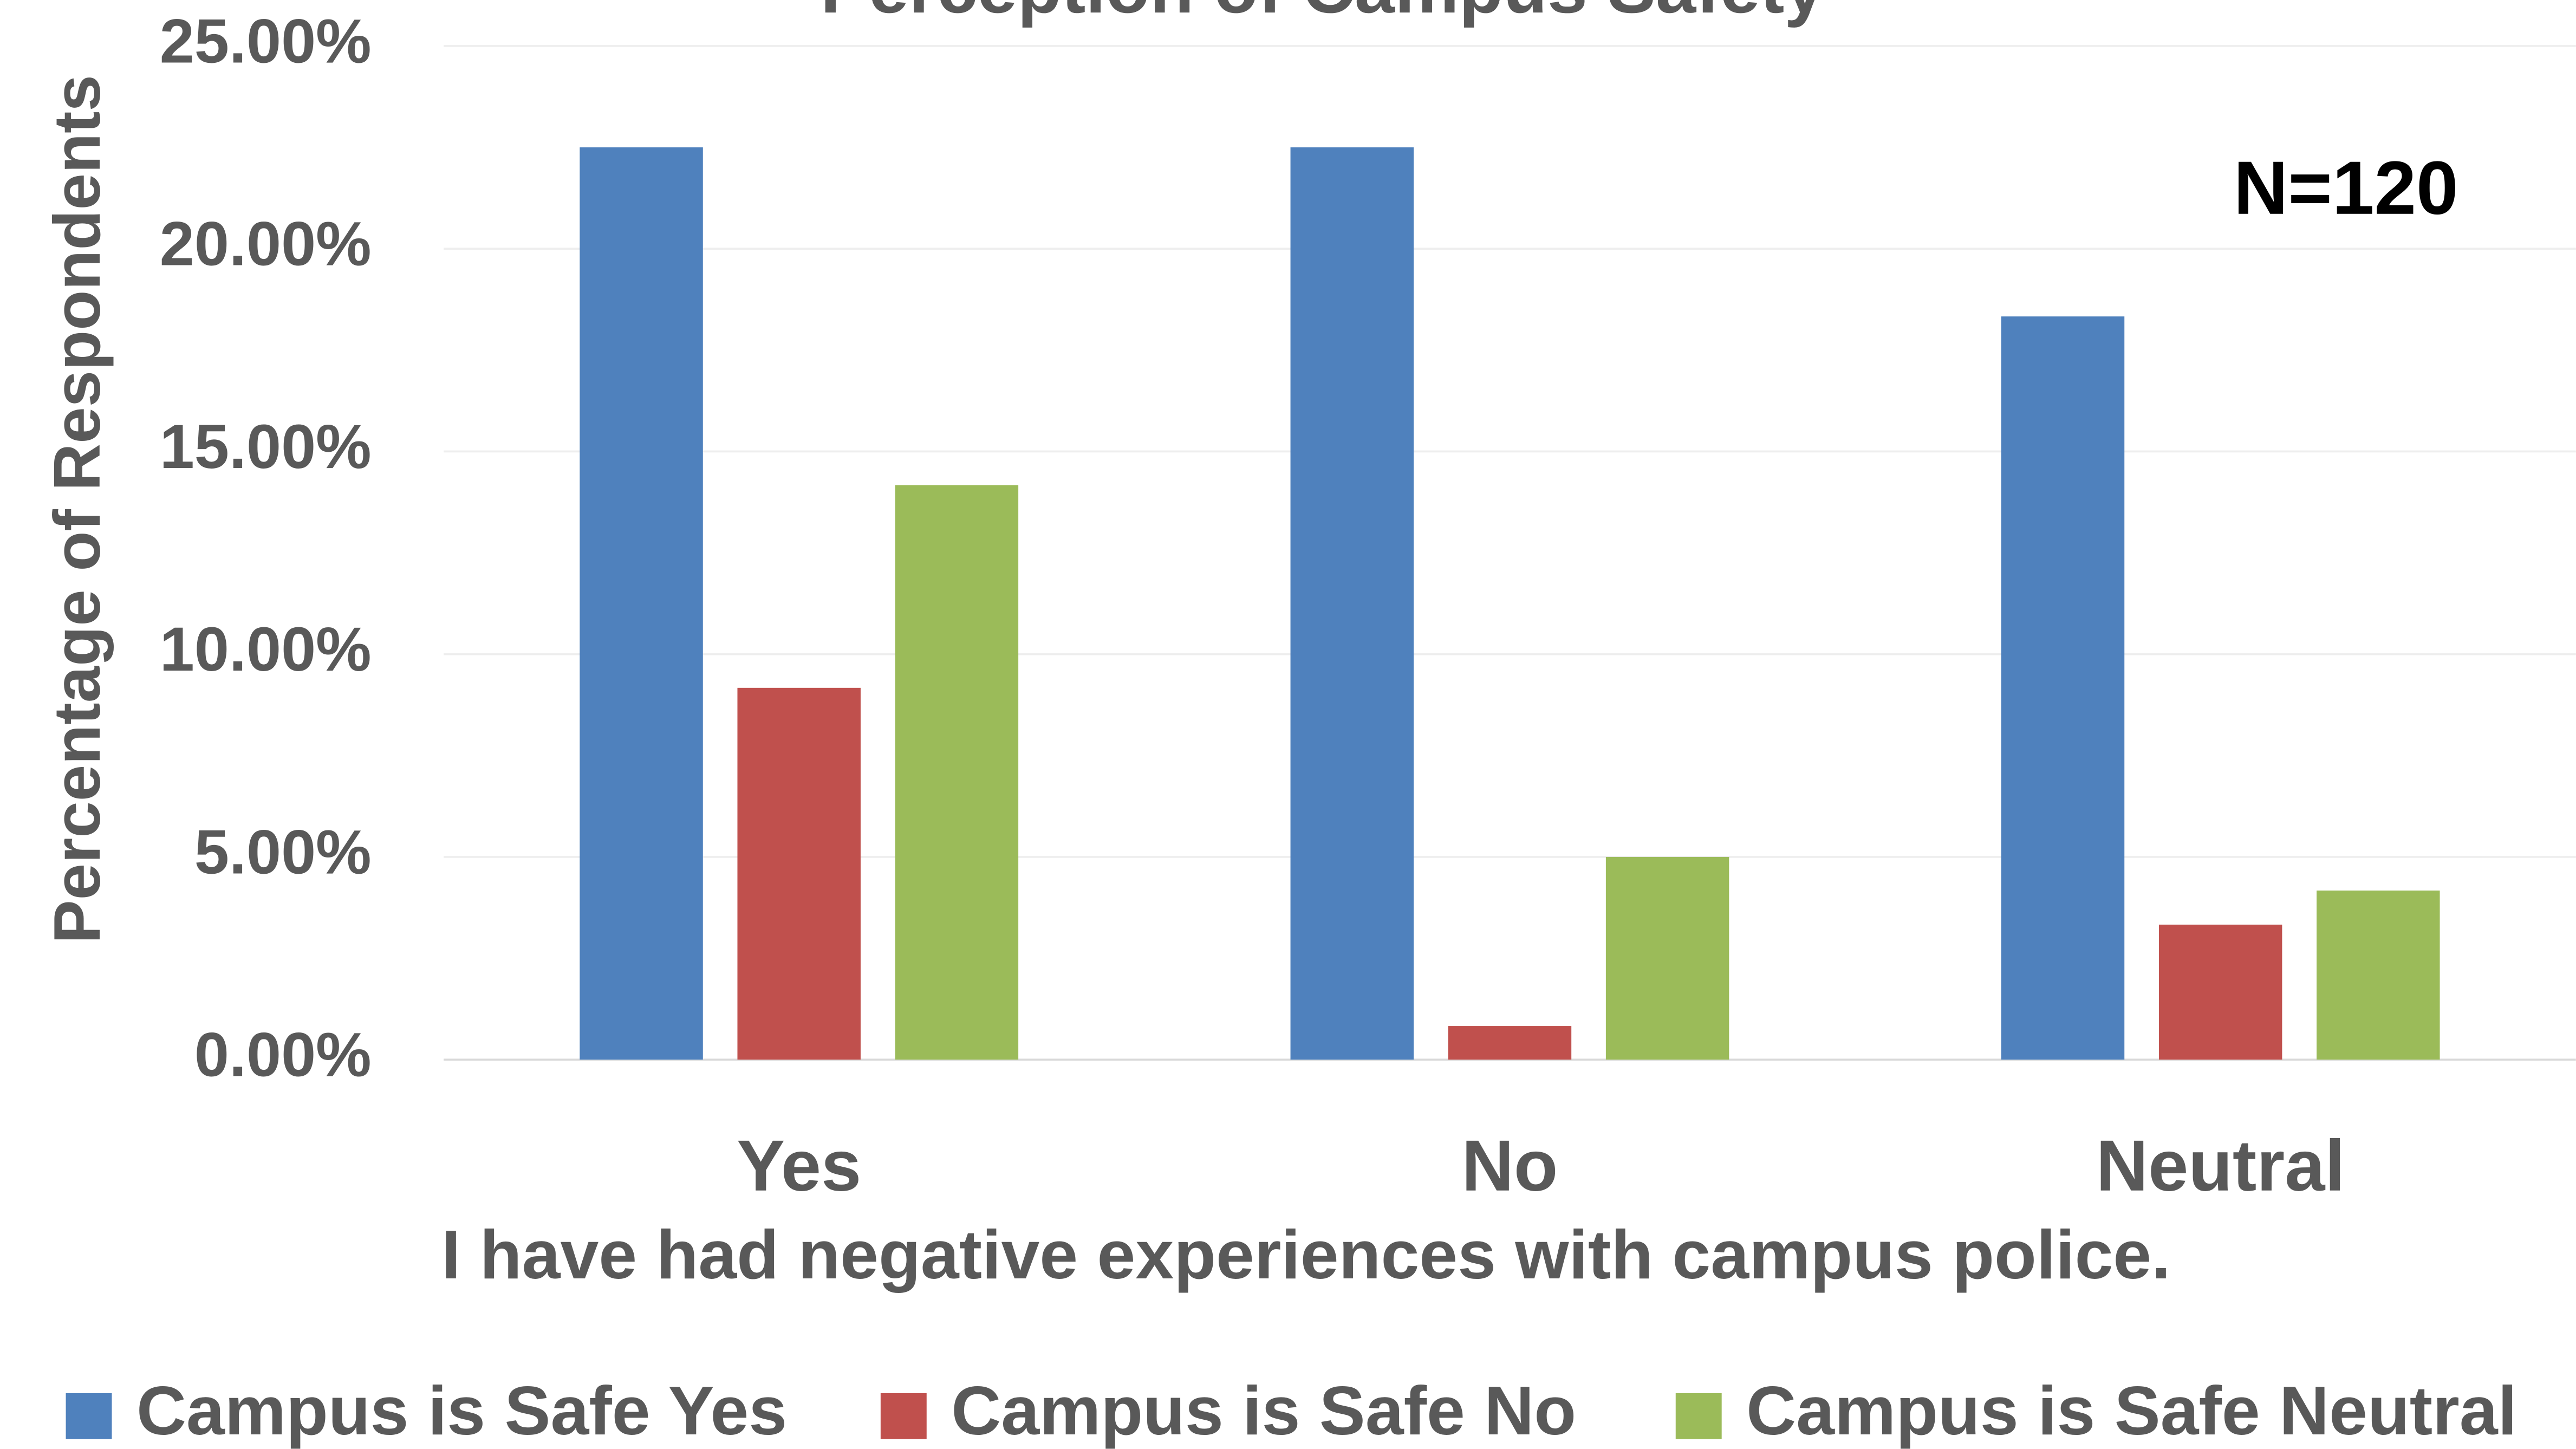  Describe the element at coordinates (266, 649) in the screenshot. I see `y-tick-label: 10.00%` at that location.